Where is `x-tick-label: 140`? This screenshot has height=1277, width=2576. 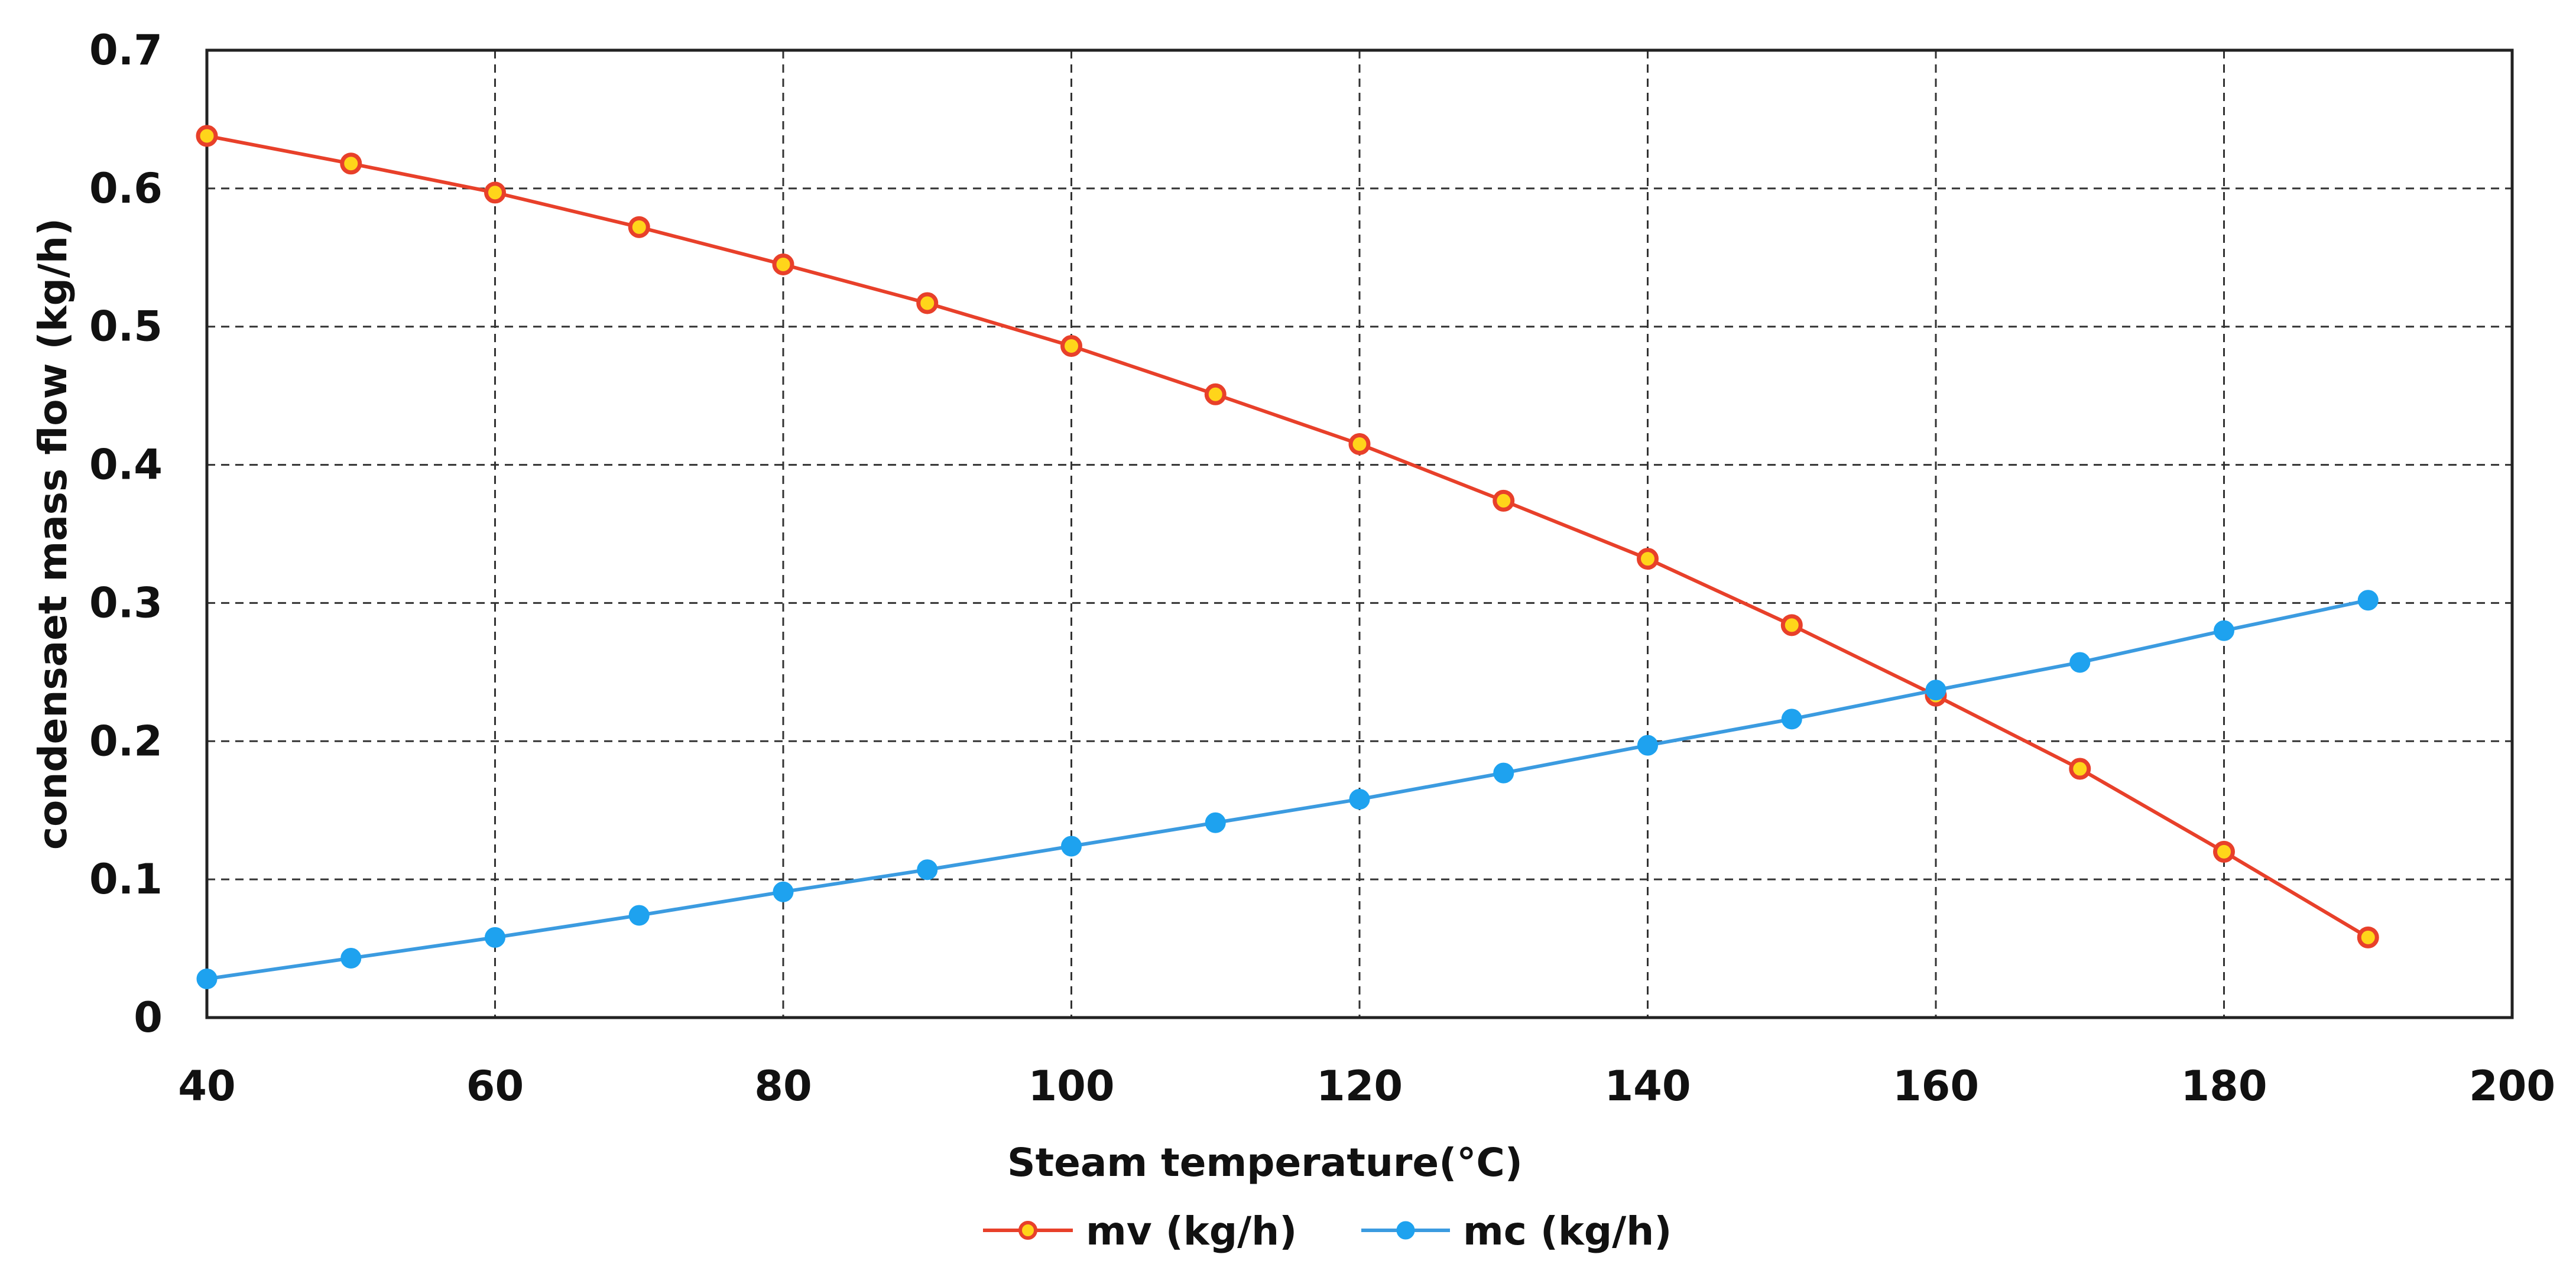 x-tick-label: 140 is located at coordinates (1647, 1086).